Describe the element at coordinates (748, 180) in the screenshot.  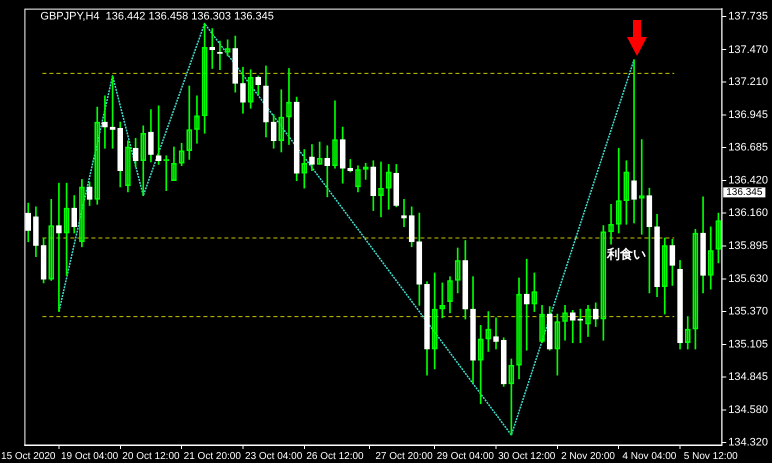
I see `y-tick-label: 136.420` at that location.